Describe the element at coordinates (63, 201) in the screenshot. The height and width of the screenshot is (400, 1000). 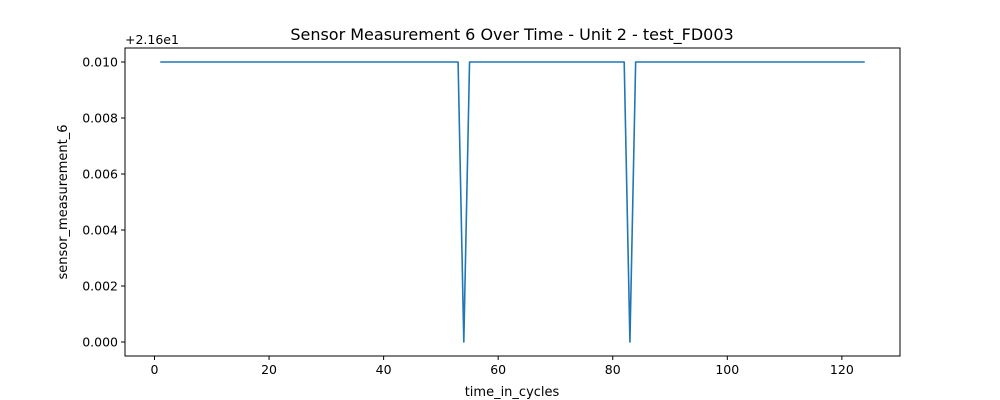
I see `y-axis-label: sensor_measurement_6` at that location.